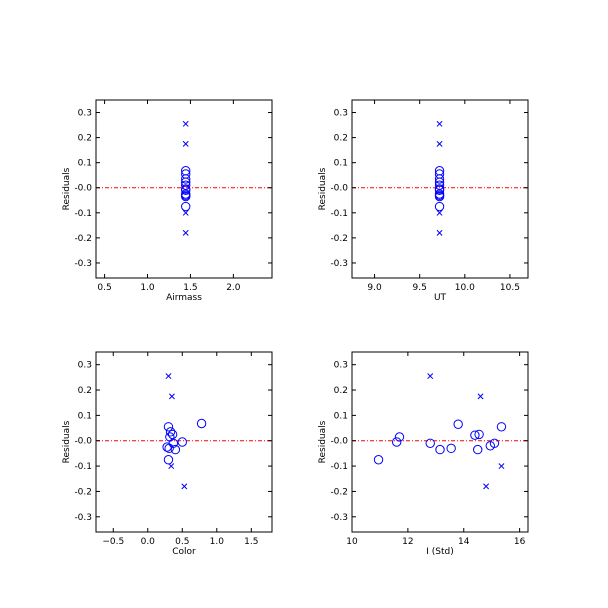 This screenshot has height=608, width=608. What do you see at coordinates (464, 542) in the screenshot?
I see `x-tick-label: 14` at bounding box center [464, 542].